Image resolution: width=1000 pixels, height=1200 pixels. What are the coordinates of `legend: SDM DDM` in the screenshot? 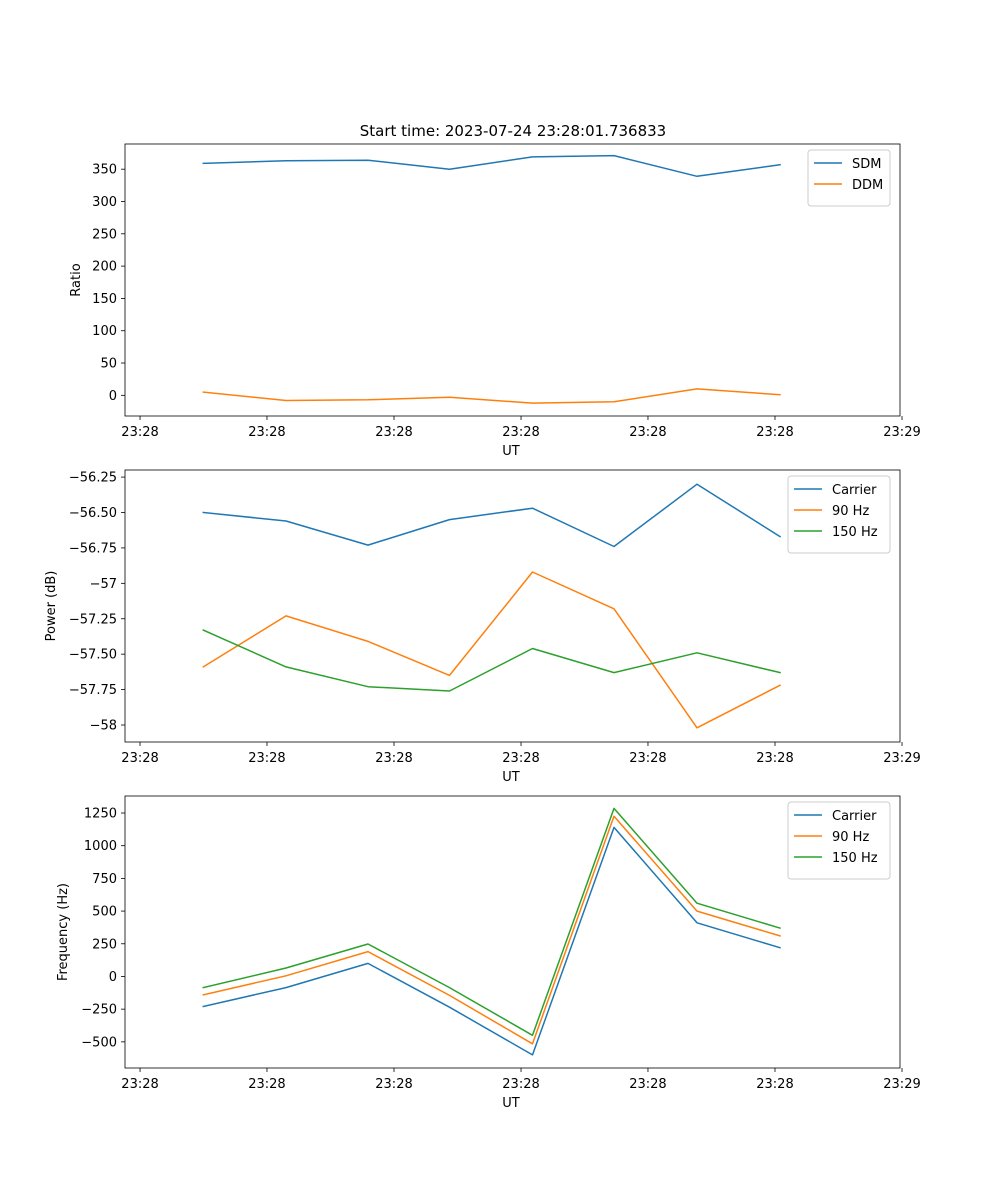 It's located at (849, 178).